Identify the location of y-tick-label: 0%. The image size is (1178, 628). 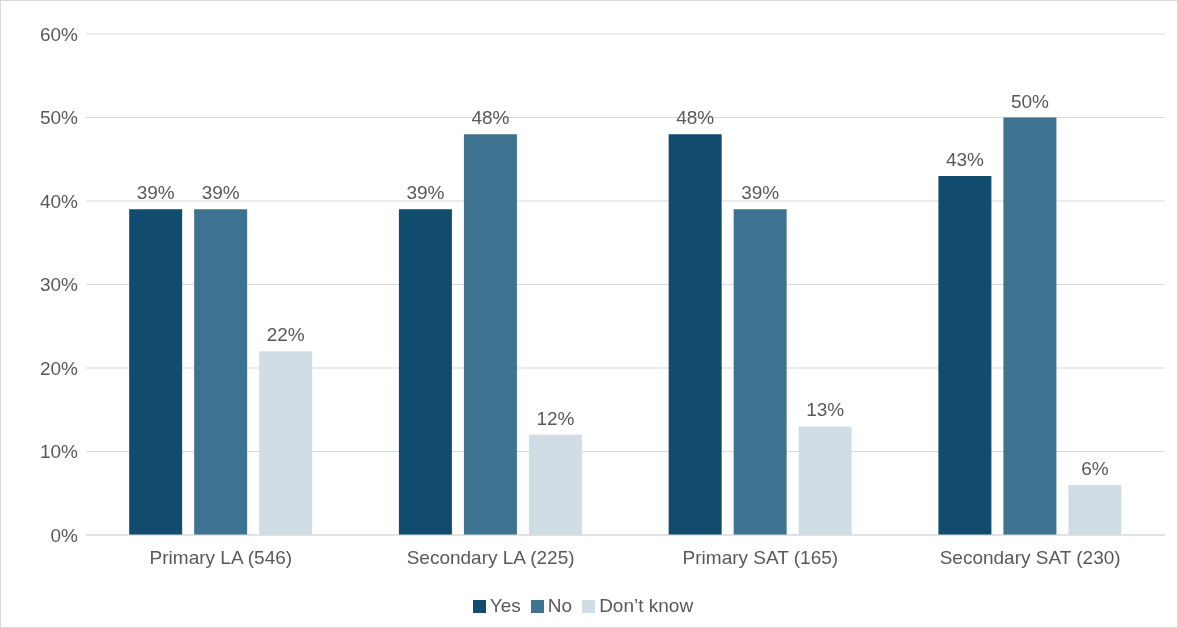
(64, 535).